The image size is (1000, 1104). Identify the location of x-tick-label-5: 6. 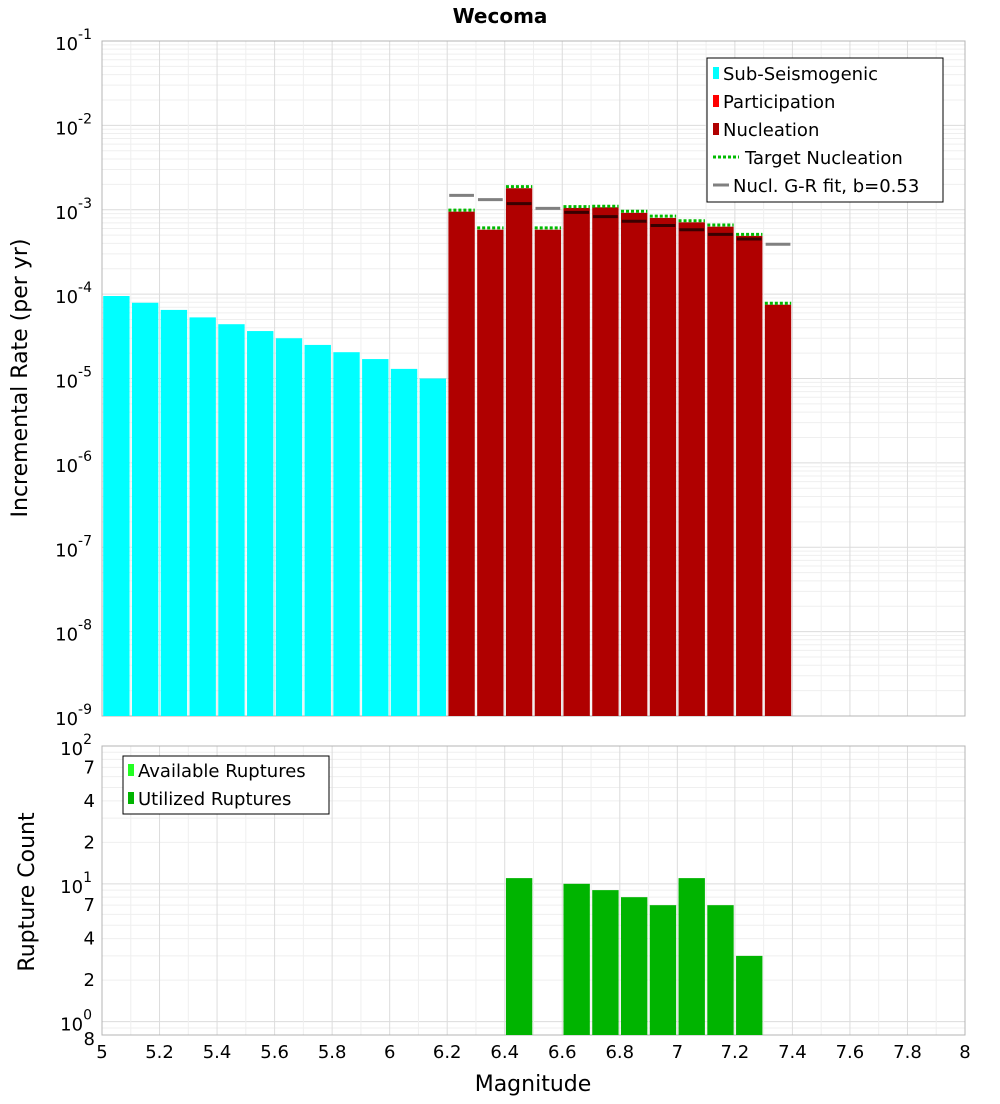
(389, 1052).